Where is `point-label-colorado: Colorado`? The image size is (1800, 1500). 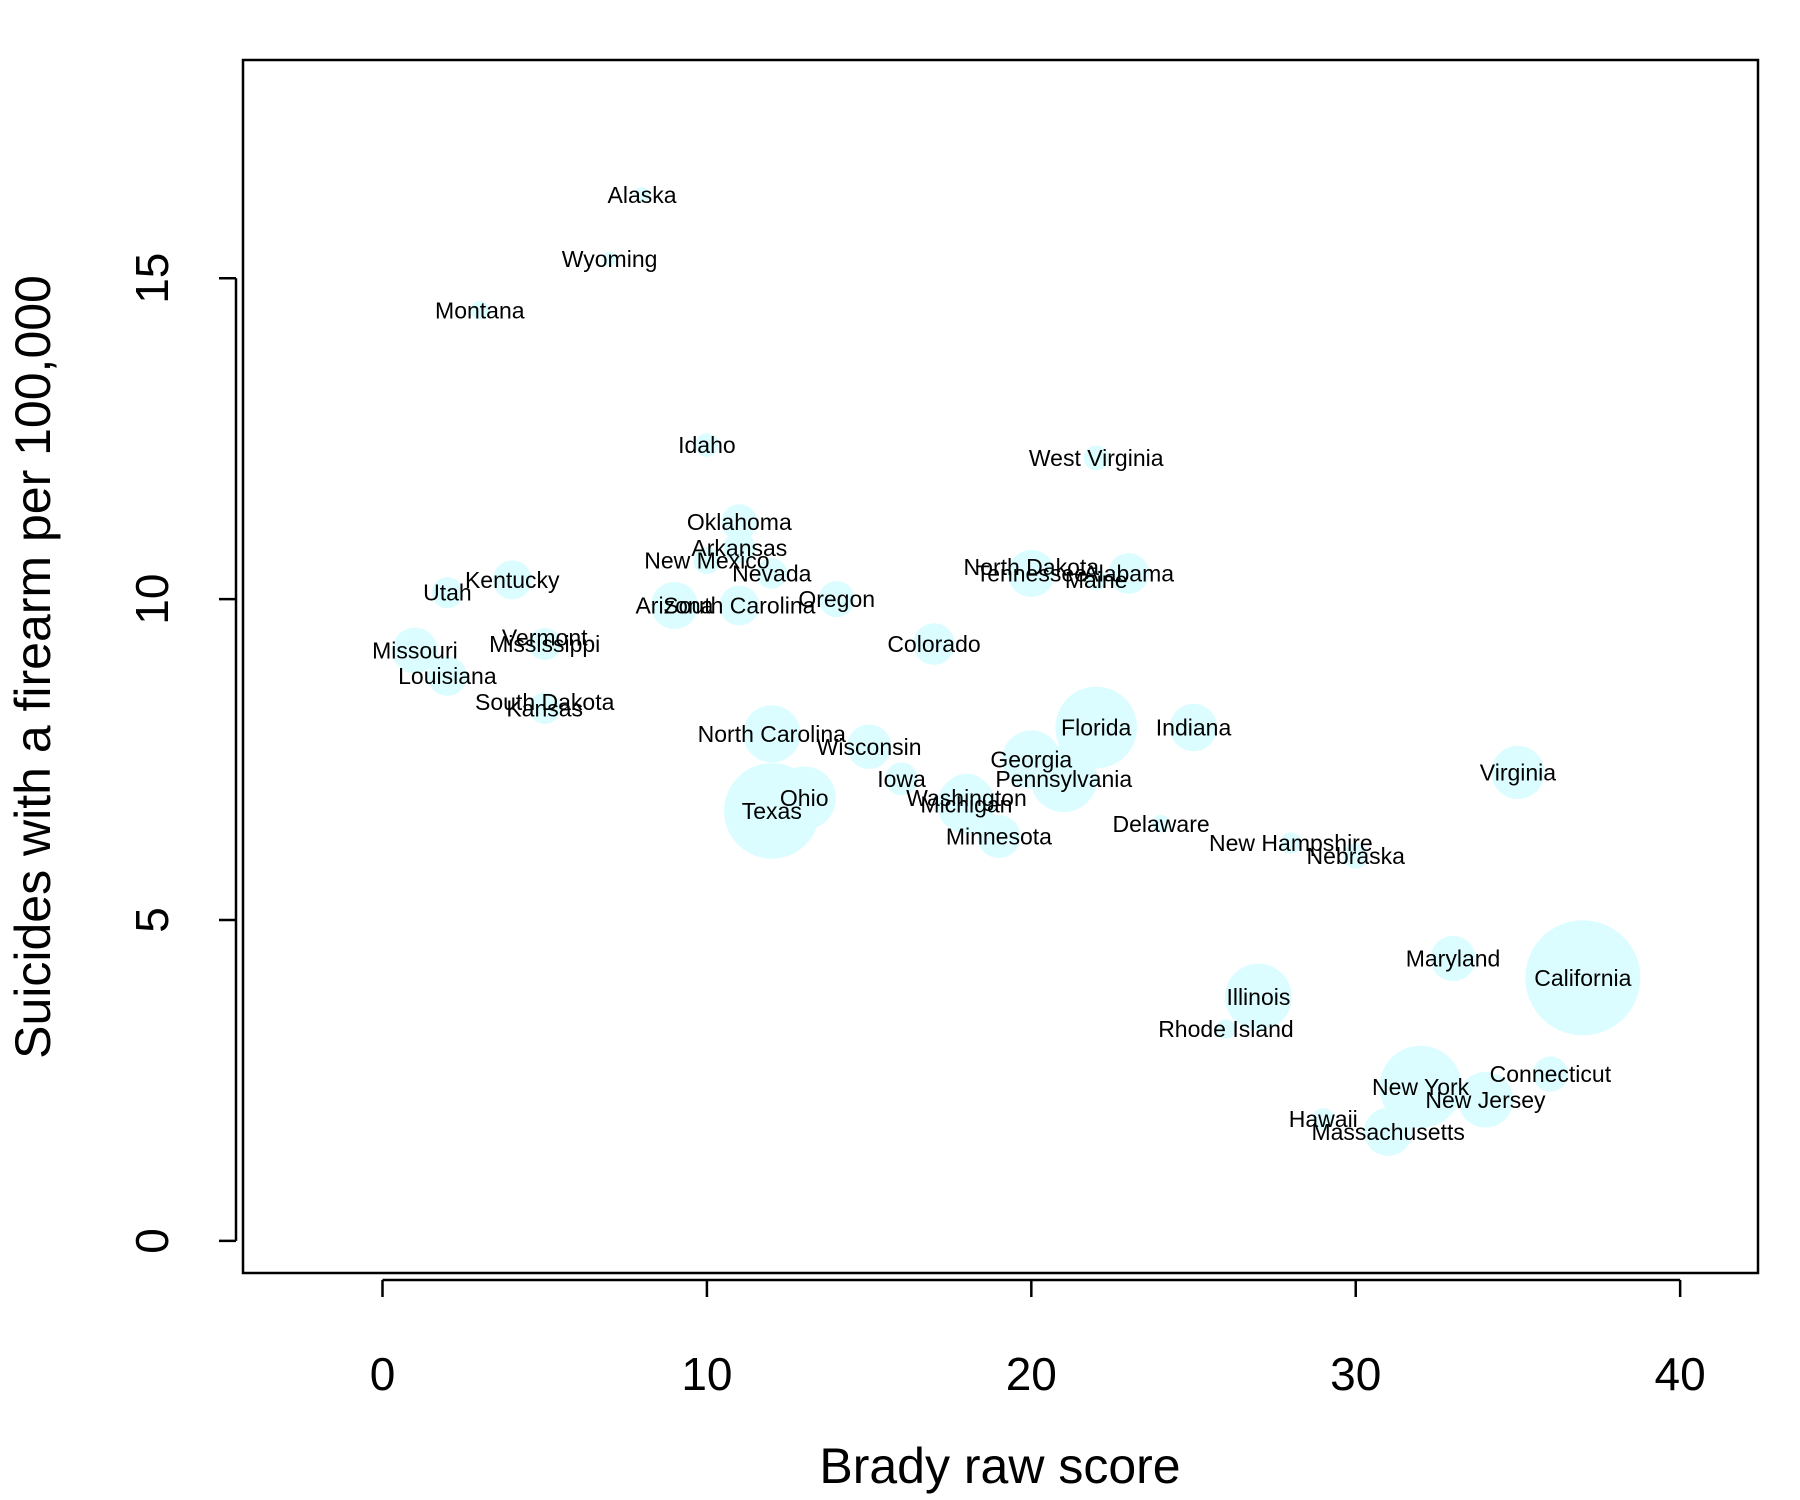
point-label-colorado: Colorado is located at coordinates (933, 644).